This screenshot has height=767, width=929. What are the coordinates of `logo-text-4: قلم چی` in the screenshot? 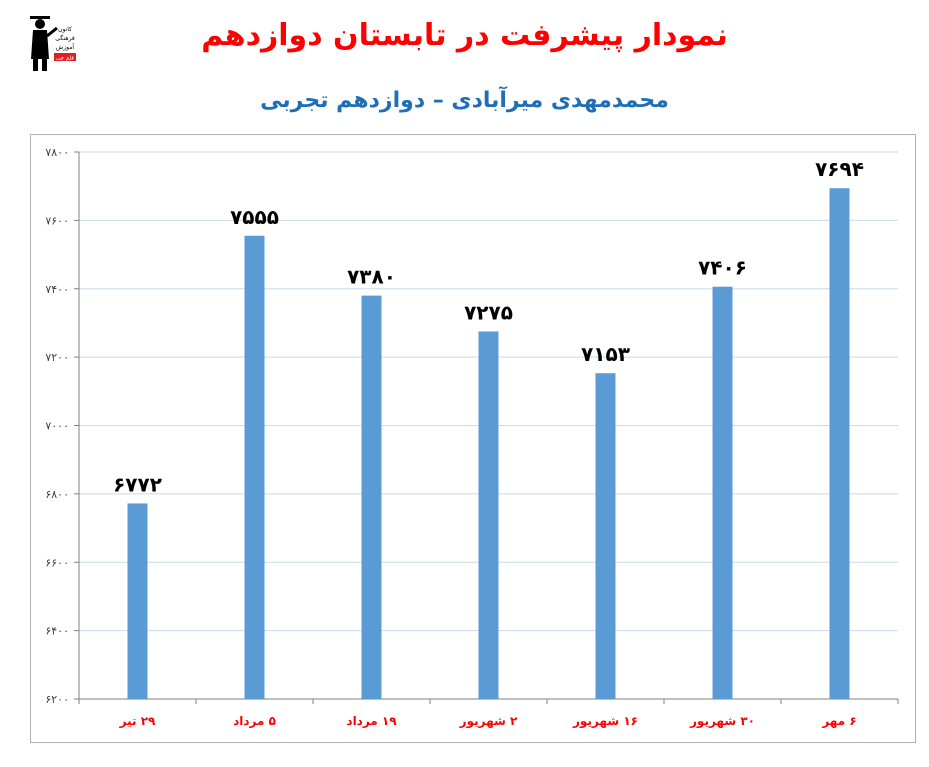 It's located at (65, 59).